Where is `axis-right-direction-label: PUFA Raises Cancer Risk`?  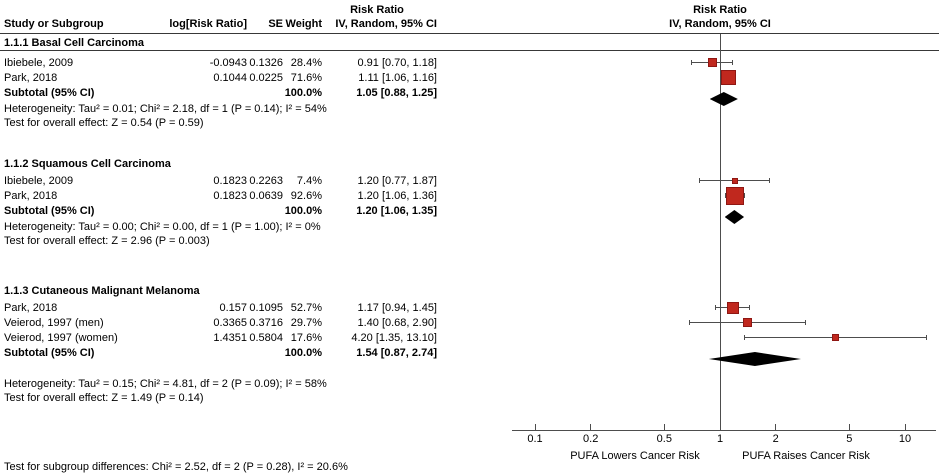 axis-right-direction-label: PUFA Raises Cancer Risk is located at coordinates (806, 456).